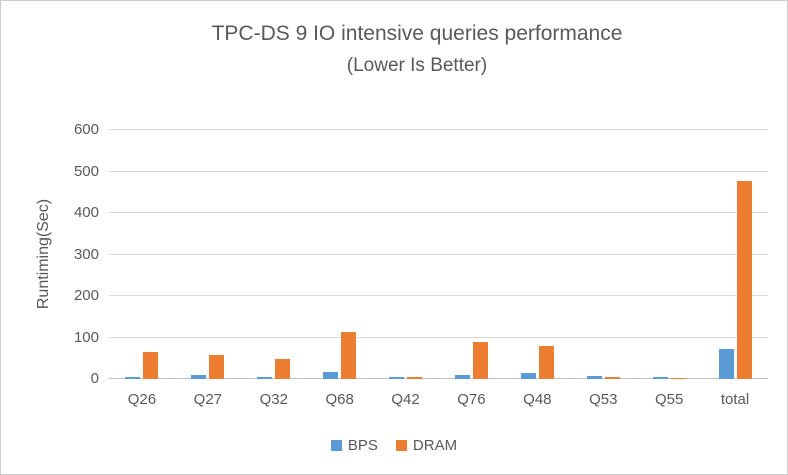 Image resolution: width=788 pixels, height=475 pixels. Describe the element at coordinates (94, 378) in the screenshot. I see `y-tick-label-0: 0` at that location.